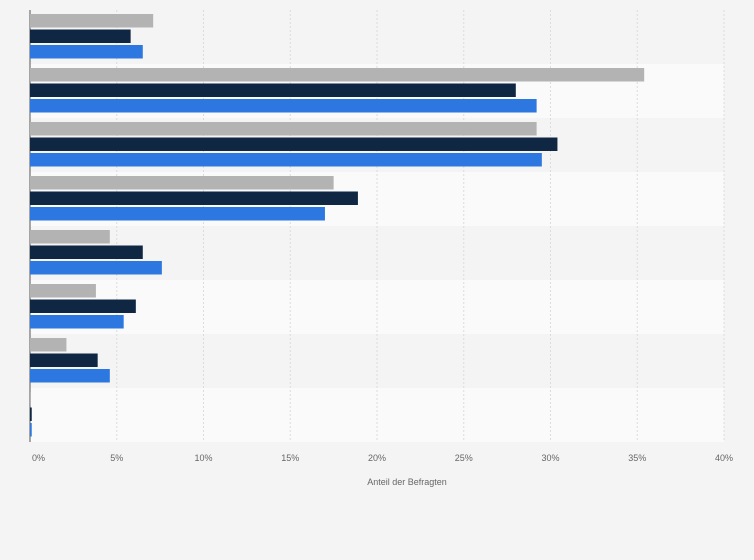 The width and height of the screenshot is (754, 560). What do you see at coordinates (203, 458) in the screenshot?
I see `x-tick-label: 10%` at bounding box center [203, 458].